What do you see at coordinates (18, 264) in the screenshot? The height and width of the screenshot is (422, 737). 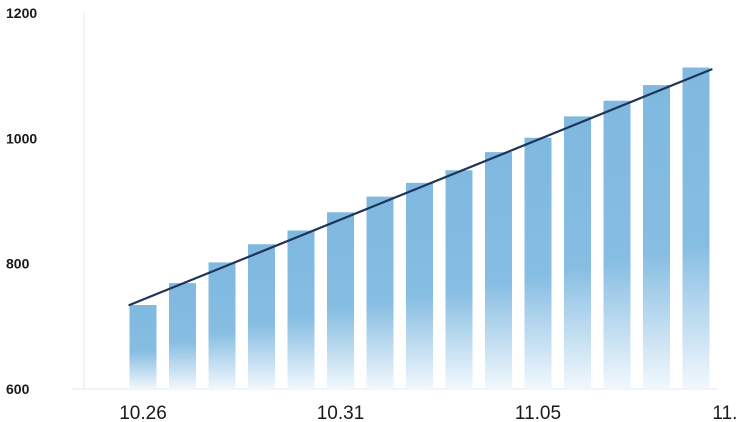 I see `y-tick-label: 800` at bounding box center [18, 264].